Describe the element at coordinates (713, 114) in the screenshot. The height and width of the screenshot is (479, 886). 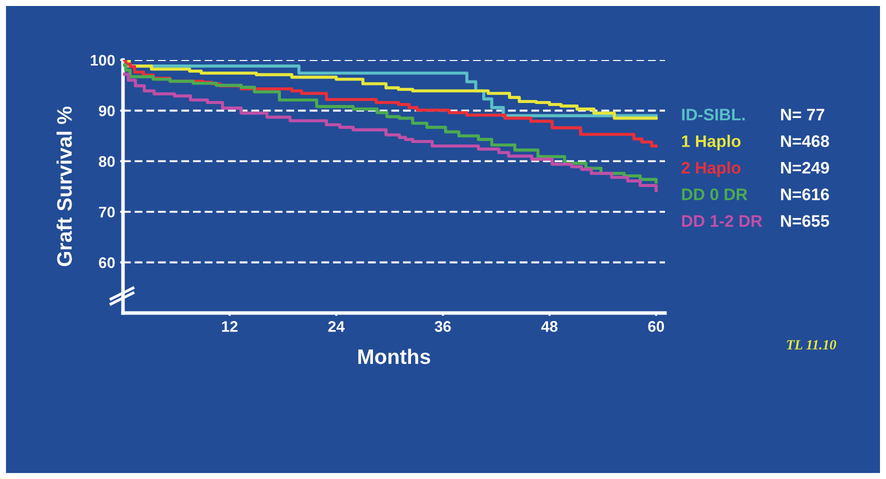
I see `series-label: ID-SIBL.` at that location.